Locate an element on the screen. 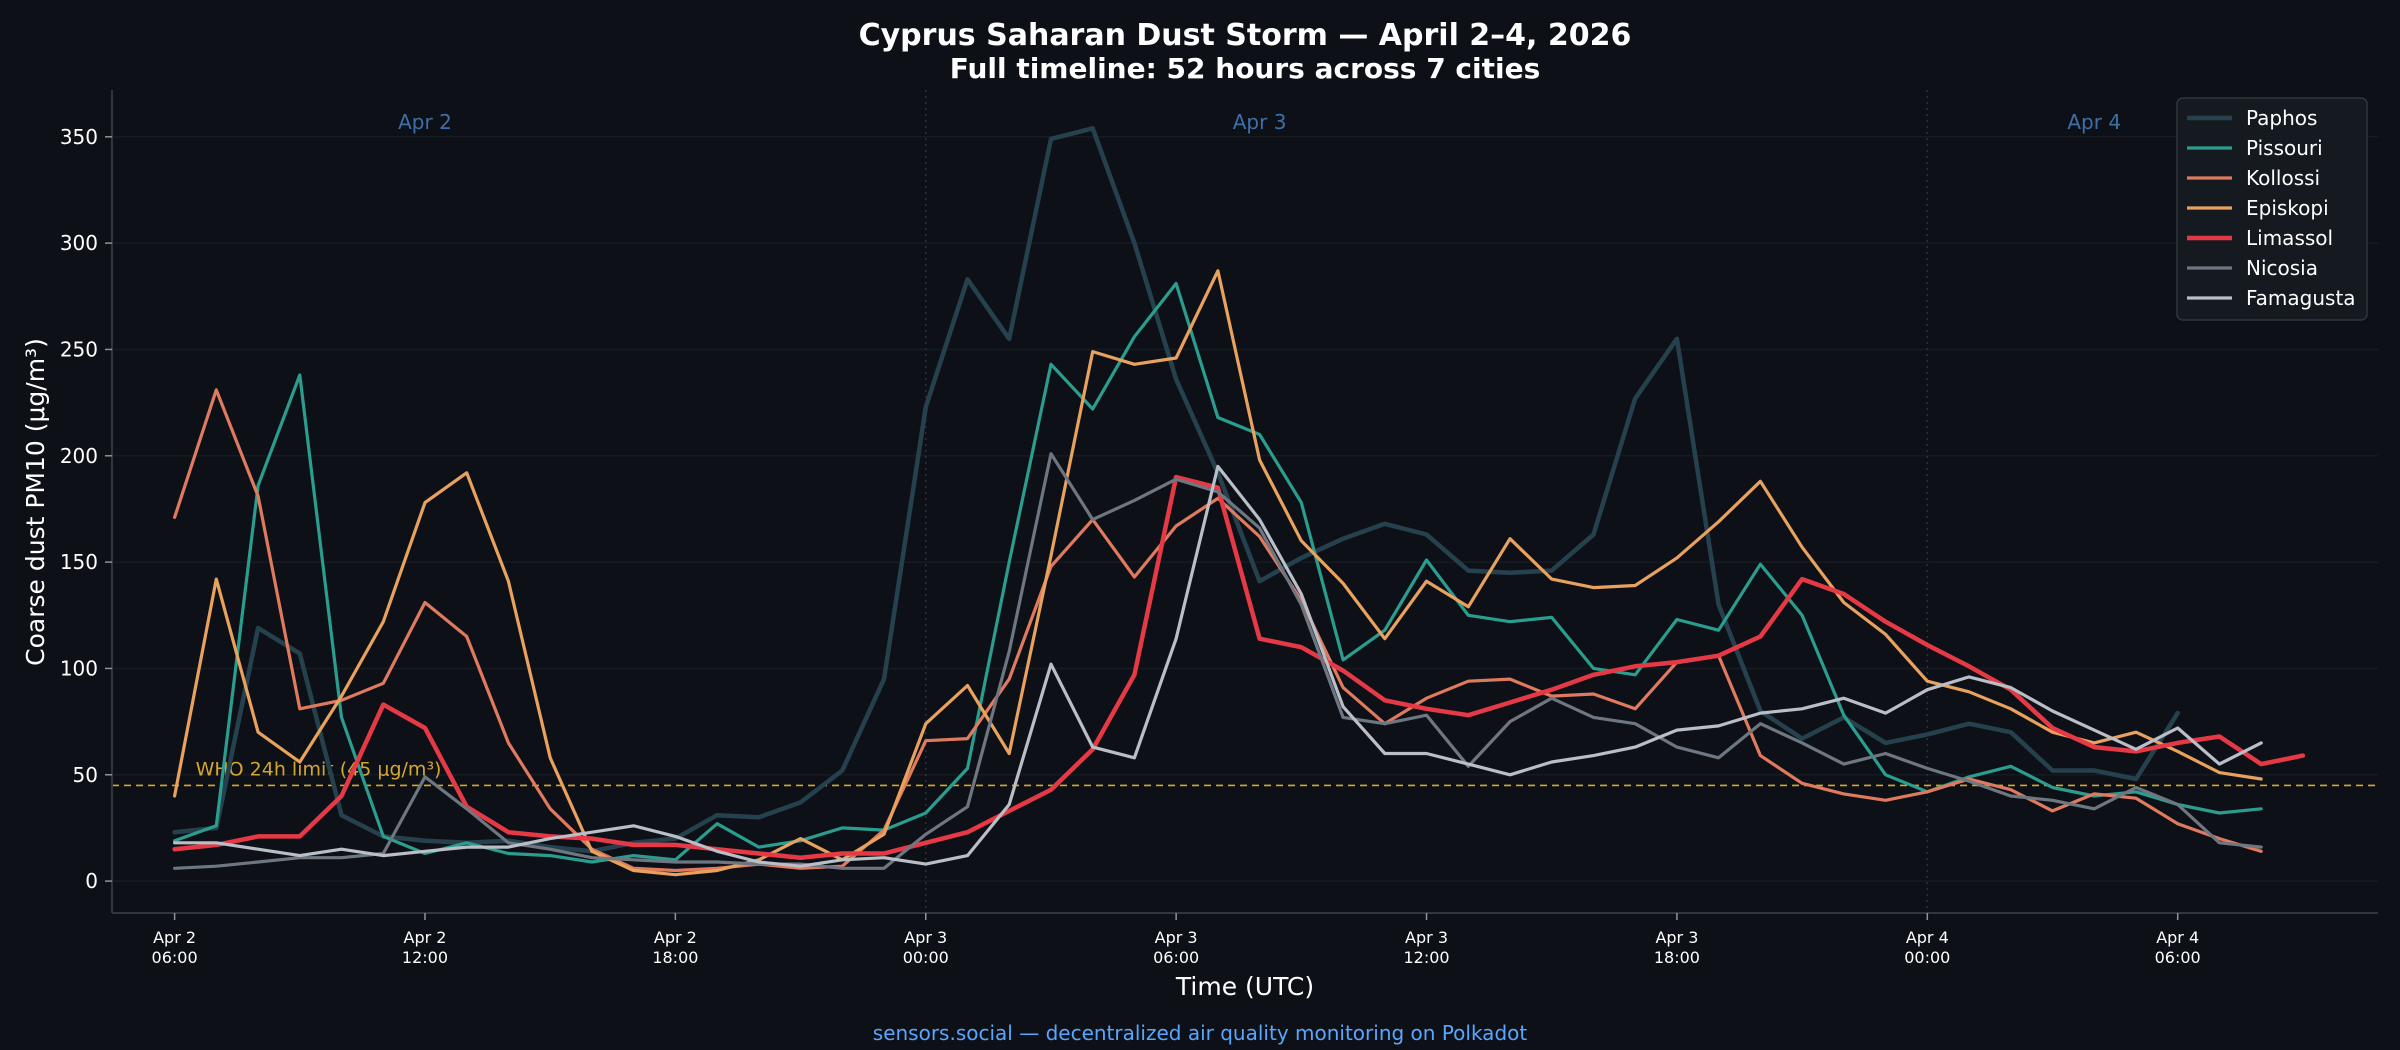  legend-box is located at coordinates (2272, 209).